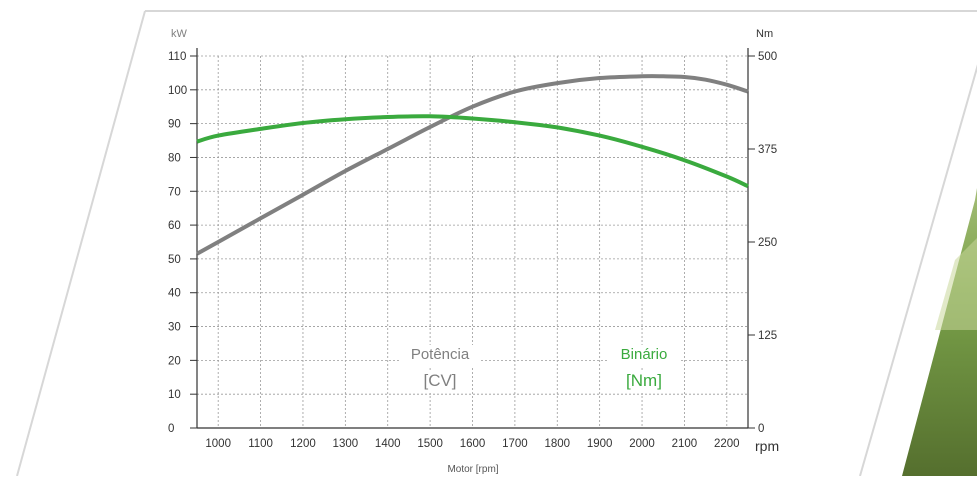  Describe the element at coordinates (642, 444) in the screenshot. I see `x-tick-label: 2000` at that location.